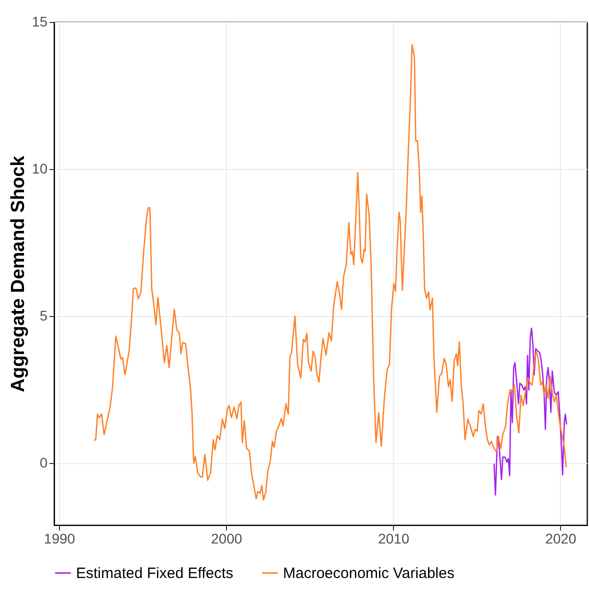 Image resolution: width=589 pixels, height=589 pixels. What do you see at coordinates (18, 273) in the screenshot?
I see `y-axis-title: Aggregate Demand Shock` at bounding box center [18, 273].